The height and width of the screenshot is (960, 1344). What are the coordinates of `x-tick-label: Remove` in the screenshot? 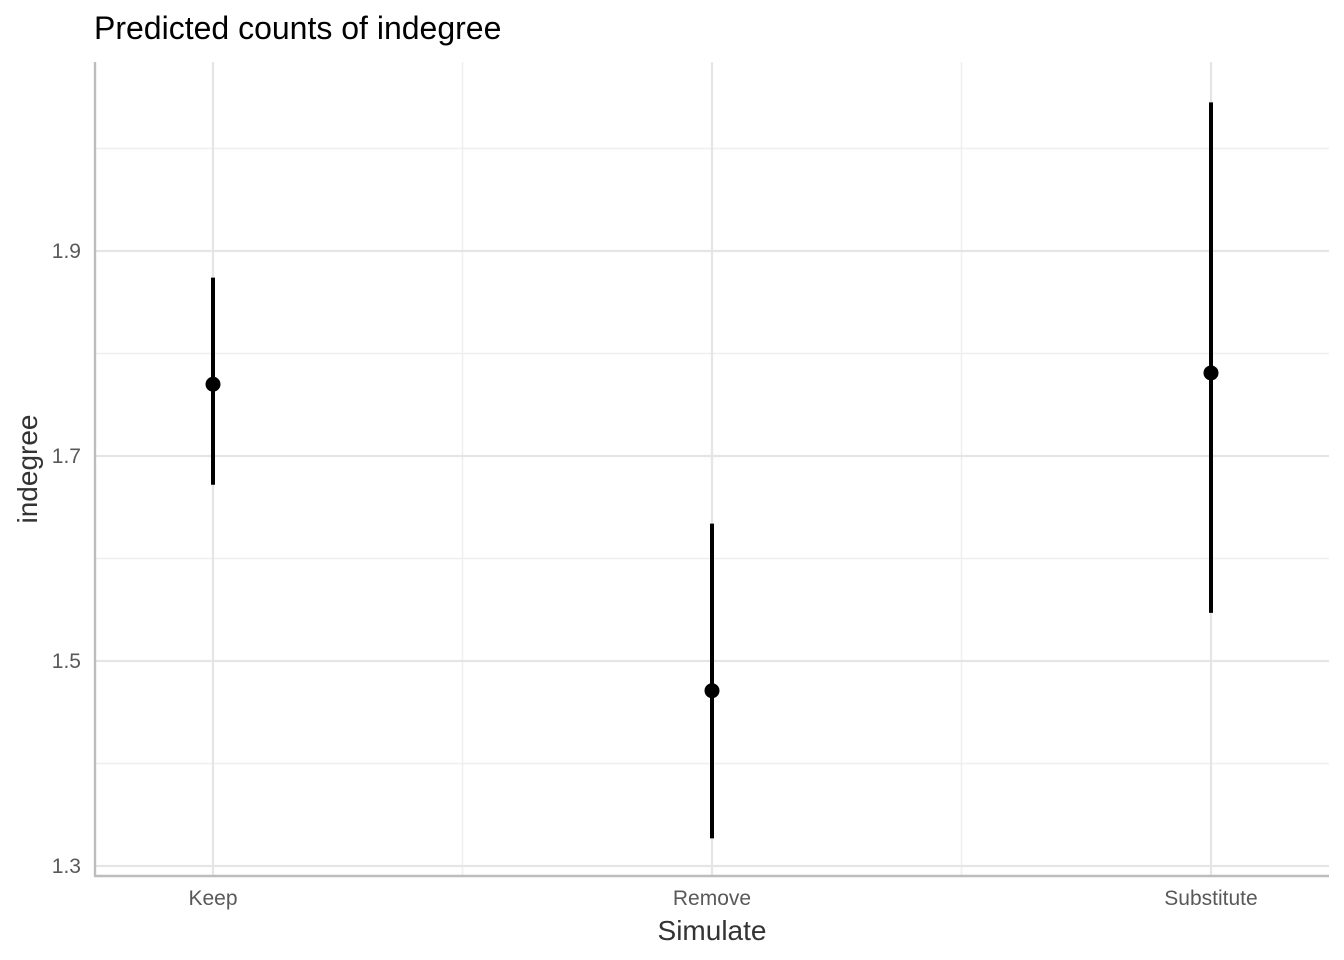 It's located at (712, 898).